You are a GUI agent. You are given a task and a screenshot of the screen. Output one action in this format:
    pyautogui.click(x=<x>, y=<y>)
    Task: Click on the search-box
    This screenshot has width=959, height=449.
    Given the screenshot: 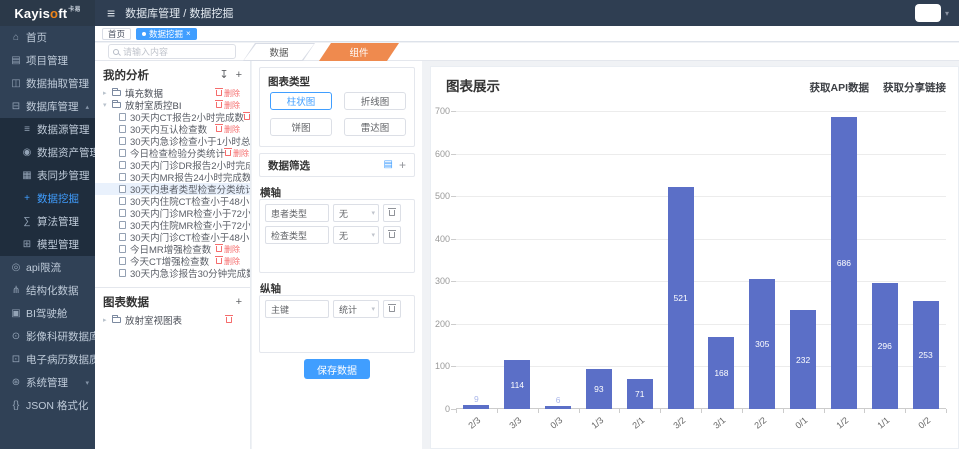 What is the action you would take?
    pyautogui.click(x=172, y=51)
    